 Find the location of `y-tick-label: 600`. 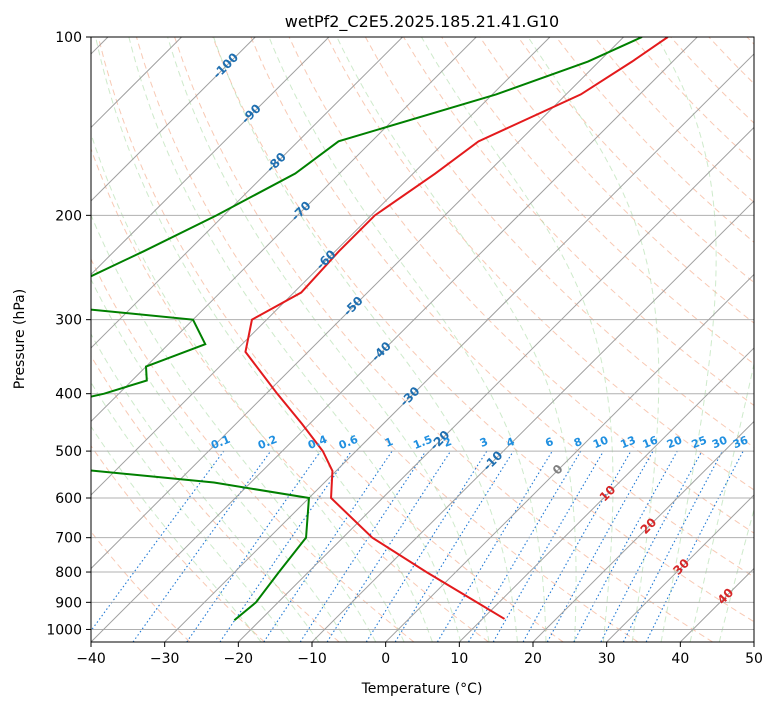

y-tick-label: 600 is located at coordinates (68, 499).